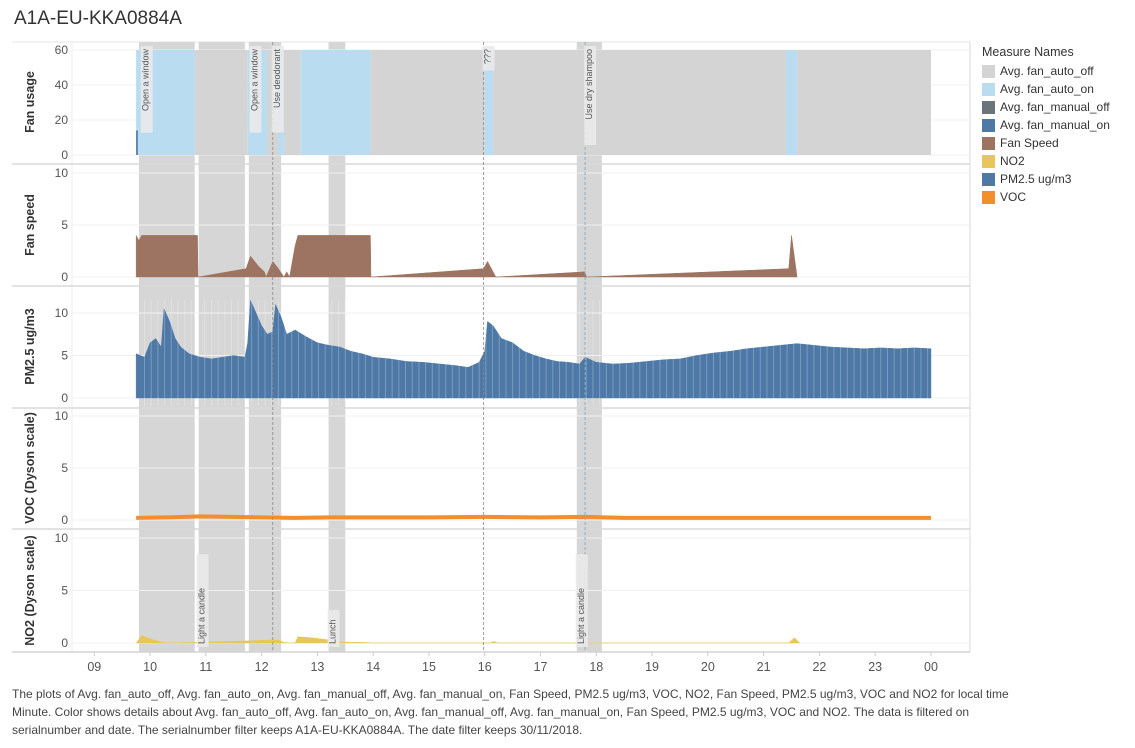  What do you see at coordinates (429, 667) in the screenshot?
I see `x-tick-label: 15` at bounding box center [429, 667].